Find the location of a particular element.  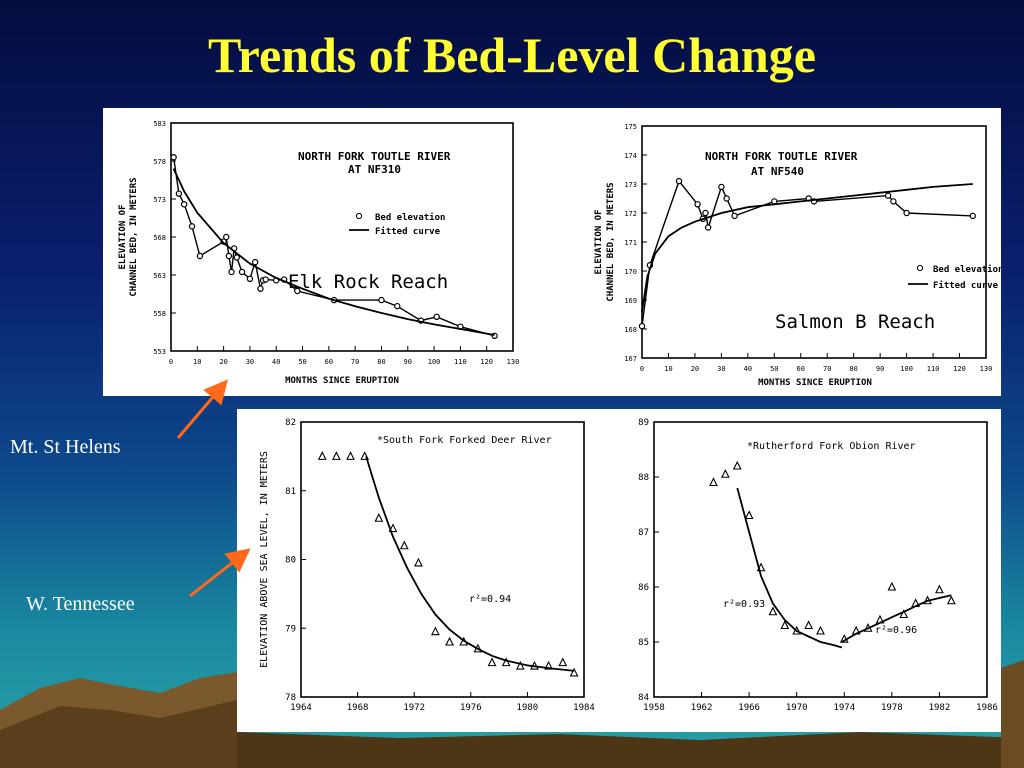

y-tick-label: 86 is located at coordinates (643, 588).